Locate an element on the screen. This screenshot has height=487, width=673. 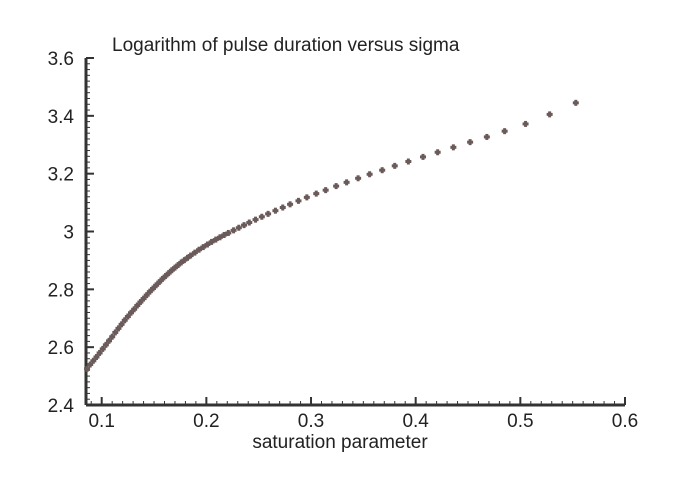
x-tick-label: 0.6 is located at coordinates (625, 421).